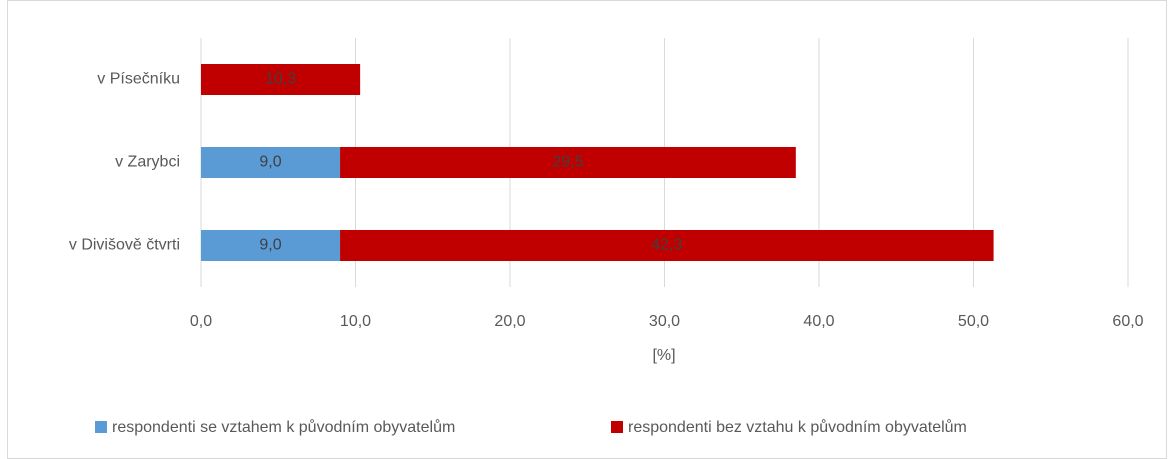  I want to click on y-tick-label: v Písečníku, so click(138, 79).